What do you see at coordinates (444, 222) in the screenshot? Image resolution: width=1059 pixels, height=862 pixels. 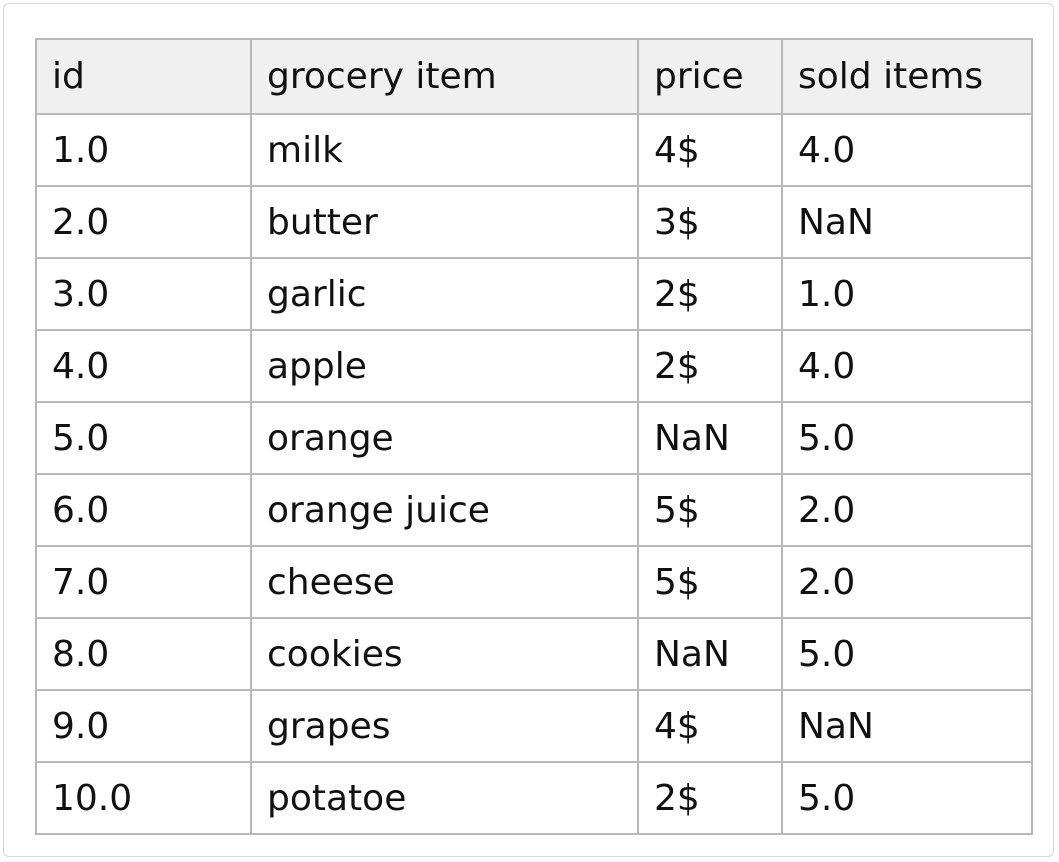 I see `cell-grocery-item: butter` at bounding box center [444, 222].